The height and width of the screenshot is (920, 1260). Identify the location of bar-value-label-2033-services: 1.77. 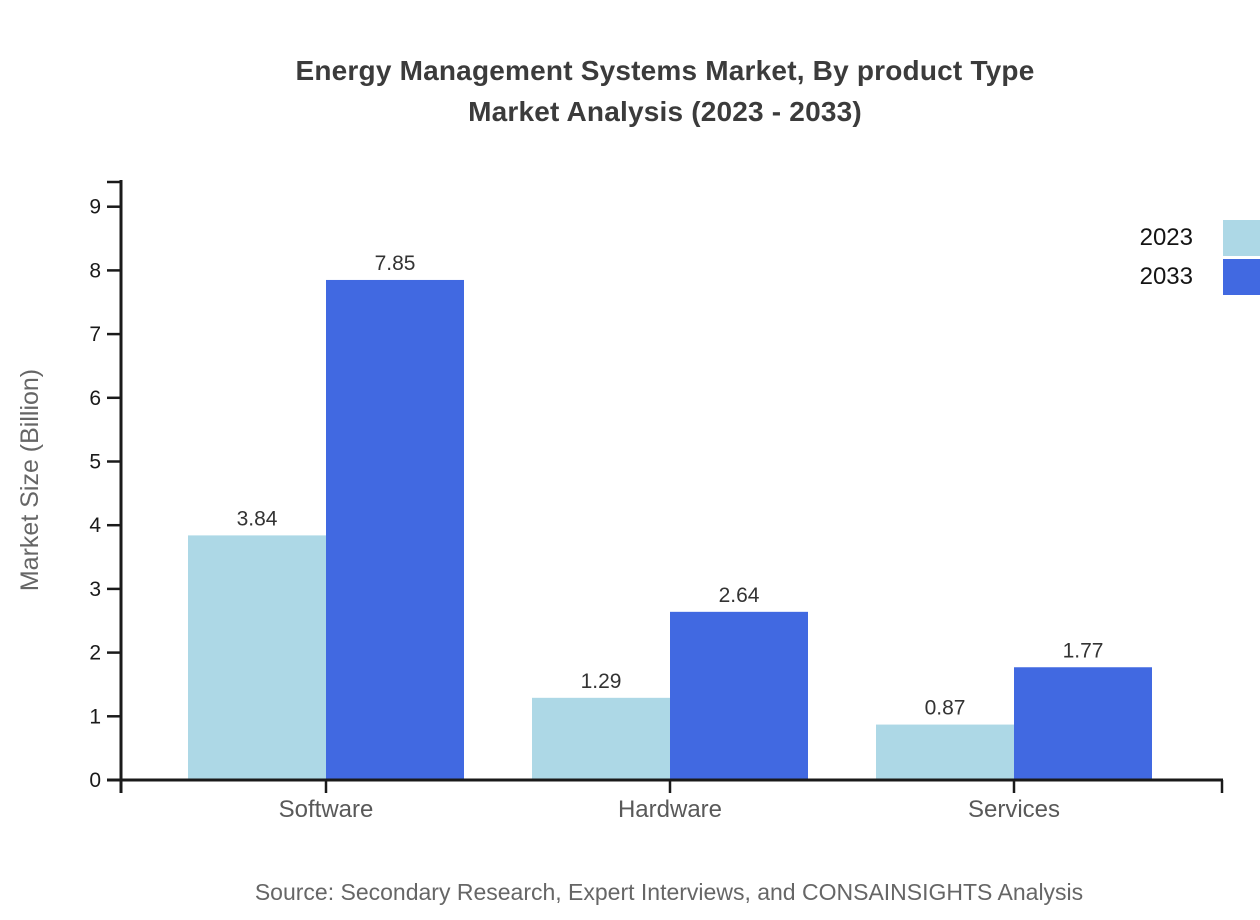
(1083, 650).